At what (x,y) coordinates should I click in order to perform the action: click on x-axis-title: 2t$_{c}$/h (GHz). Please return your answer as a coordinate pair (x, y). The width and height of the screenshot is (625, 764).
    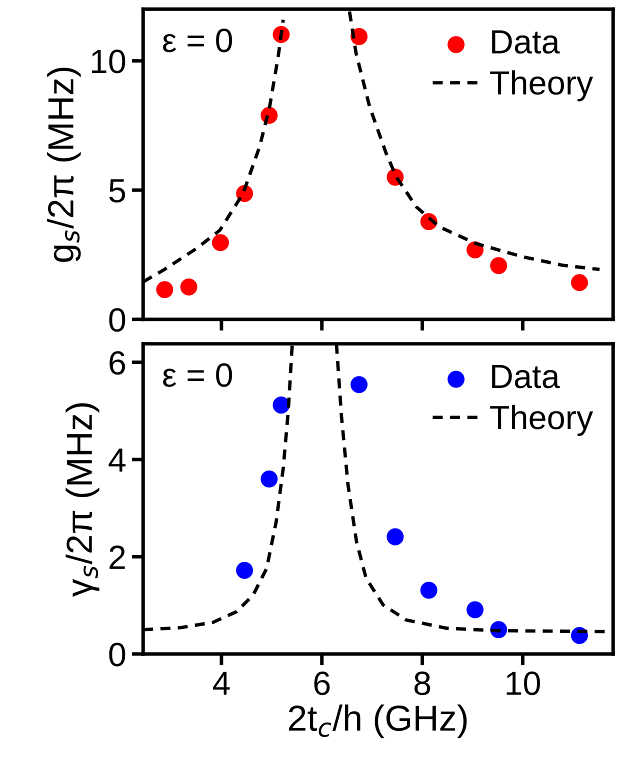
    Looking at the image, I should click on (377, 721).